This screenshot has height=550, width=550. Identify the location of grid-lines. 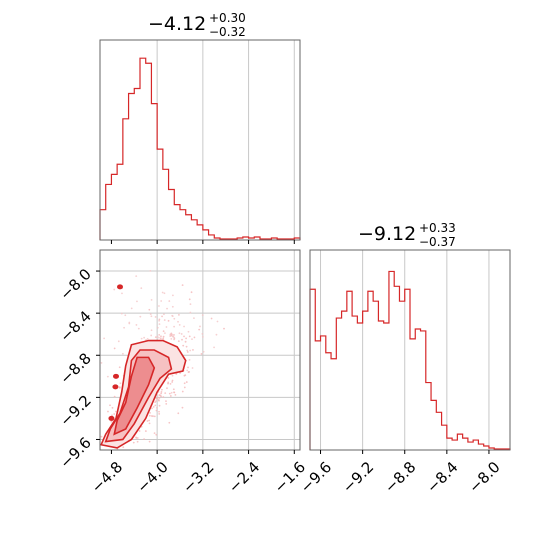
(225, 140).